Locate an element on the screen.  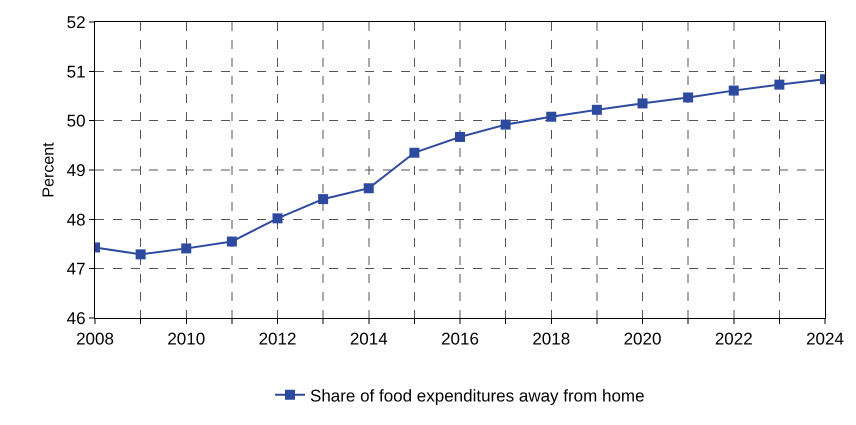
x-tick-label: 2016 is located at coordinates (460, 338).